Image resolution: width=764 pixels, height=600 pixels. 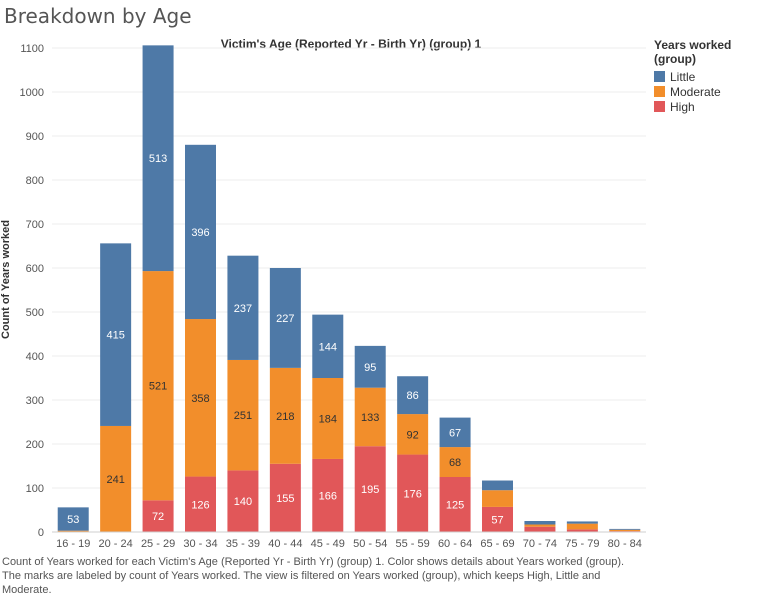 What do you see at coordinates (659, 106) in the screenshot?
I see `legend-swatch-high` at bounding box center [659, 106].